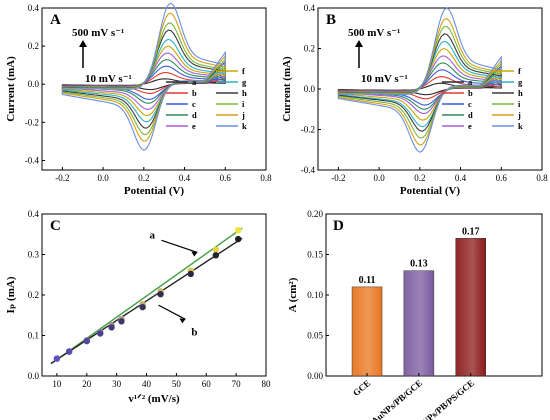  I want to click on x-tick-label: 50, so click(177, 384).